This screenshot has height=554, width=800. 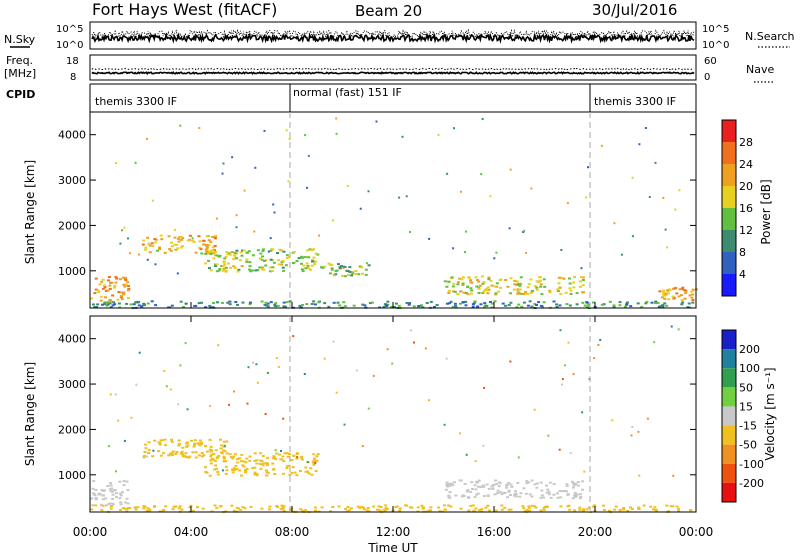 I want to click on power-colorbar-tick: 20, so click(x=746, y=186).